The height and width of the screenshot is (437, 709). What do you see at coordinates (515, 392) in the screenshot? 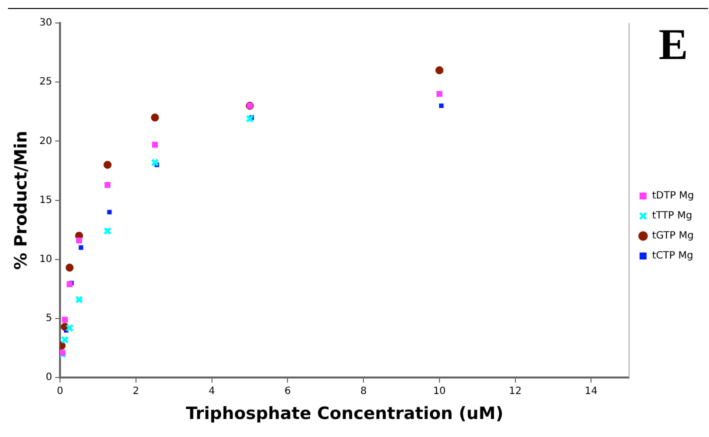
I see `x-tick-label: 12` at bounding box center [515, 392].